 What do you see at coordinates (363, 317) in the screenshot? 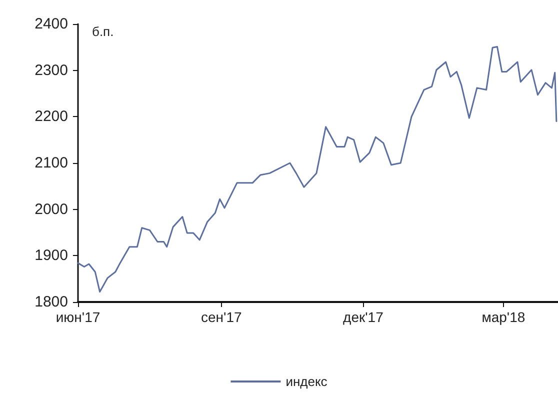
I see `x-tick-label: дек'17` at bounding box center [363, 317].